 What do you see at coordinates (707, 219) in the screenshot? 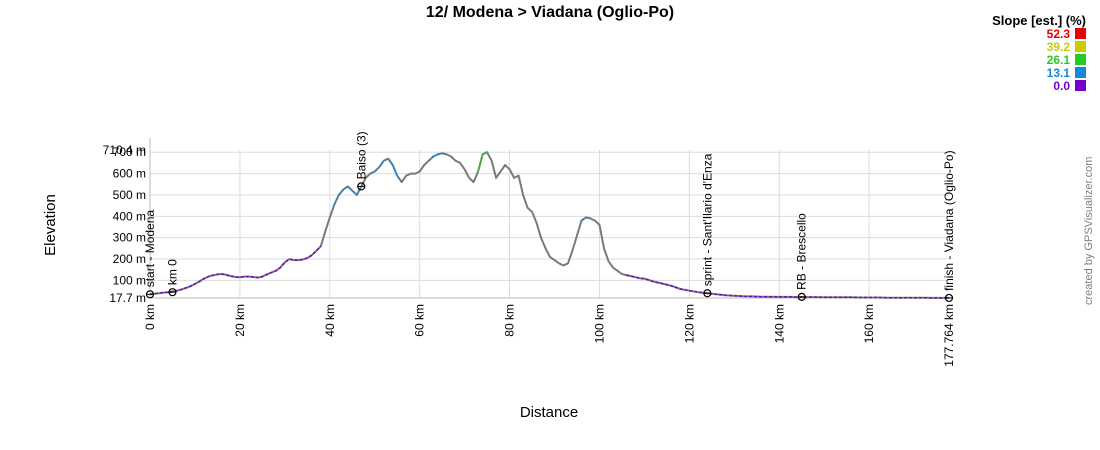
I see `waypoint-label: sprint - Sant'Ilario d'Enza` at bounding box center [707, 219].